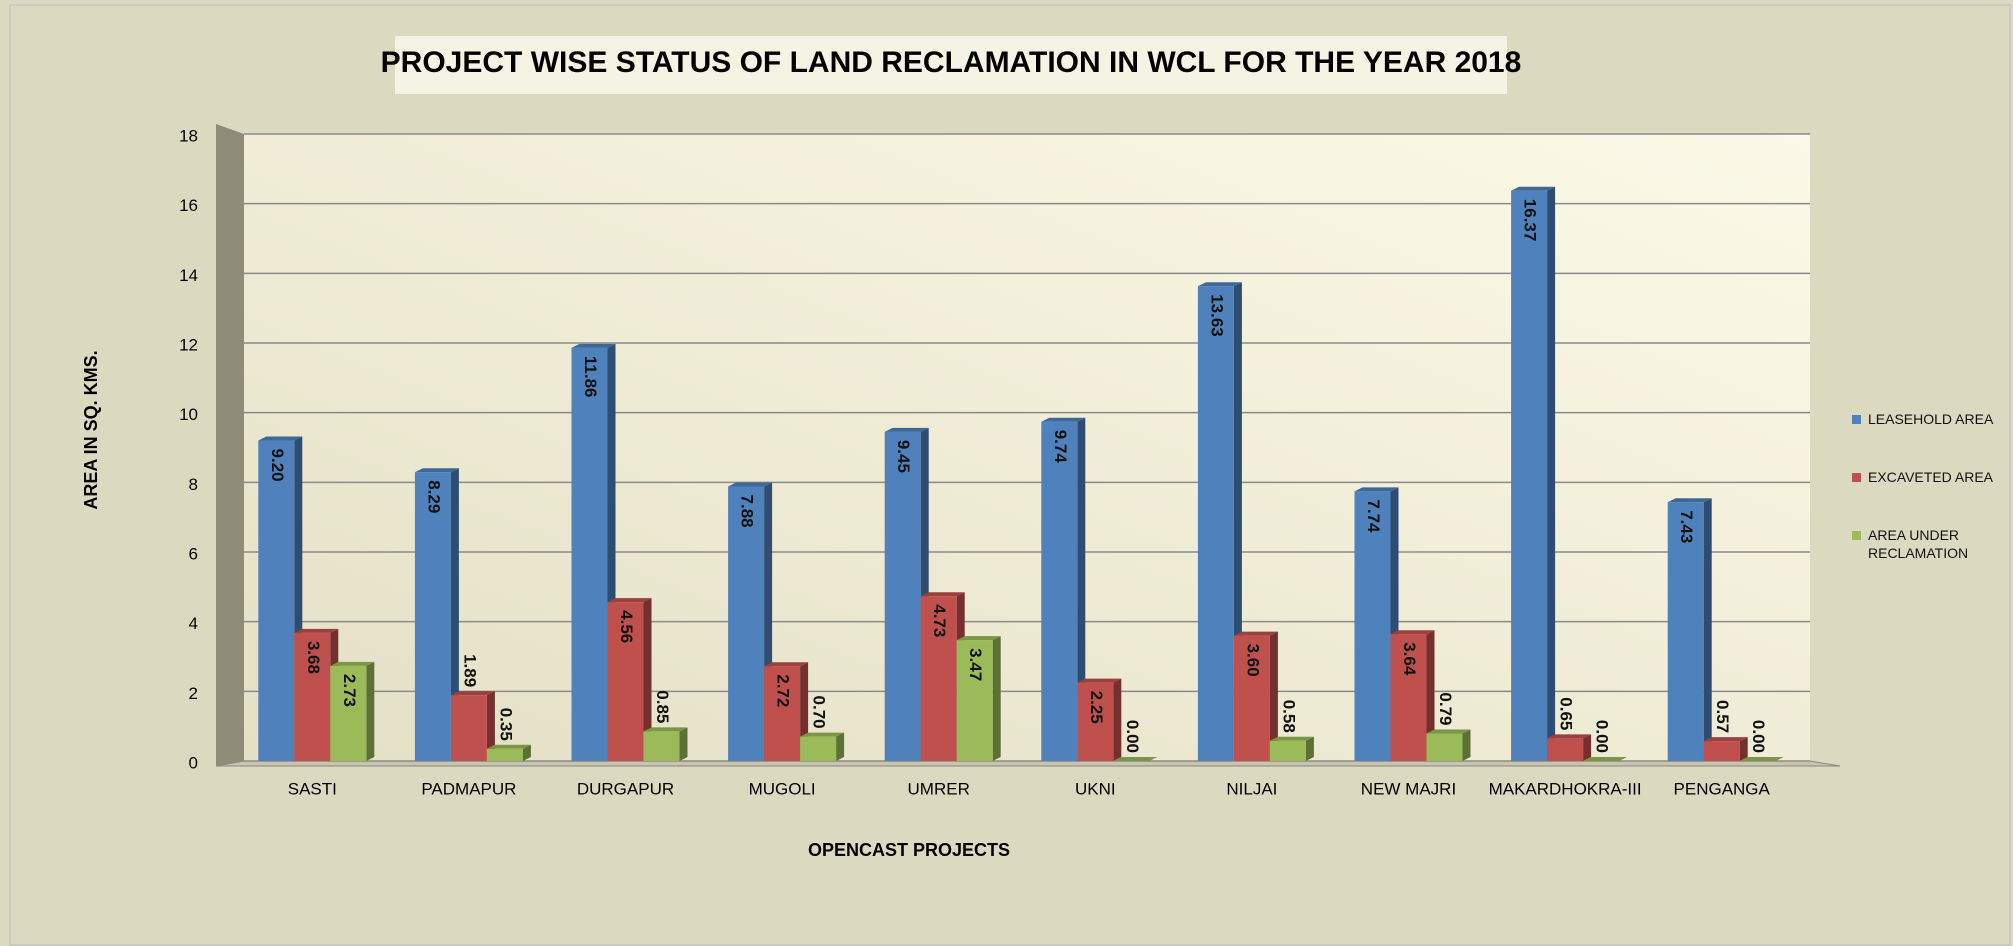 Image resolution: width=2013 pixels, height=946 pixels. What do you see at coordinates (625, 788) in the screenshot?
I see `x-tick-label: DURGAPUR` at bounding box center [625, 788].